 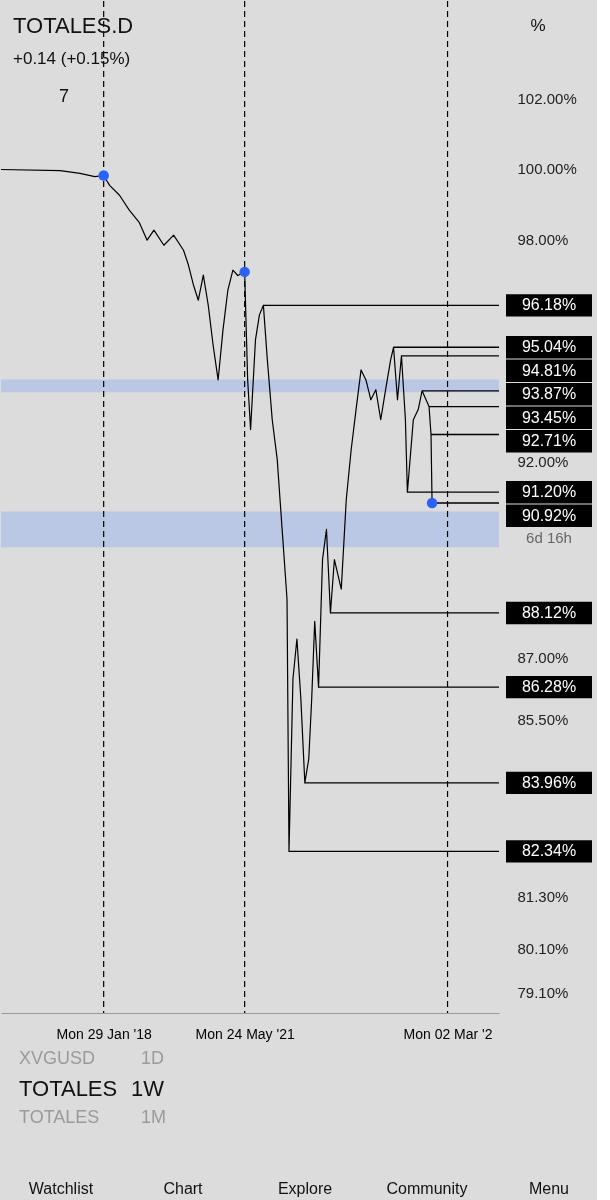 I want to click on text: 1W, so click(x=148, y=1088).